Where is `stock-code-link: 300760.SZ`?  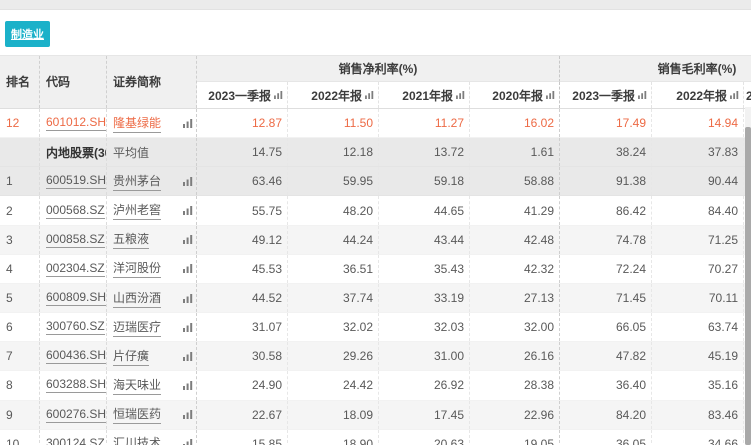 stock-code-link: 300760.SZ is located at coordinates (75, 327).